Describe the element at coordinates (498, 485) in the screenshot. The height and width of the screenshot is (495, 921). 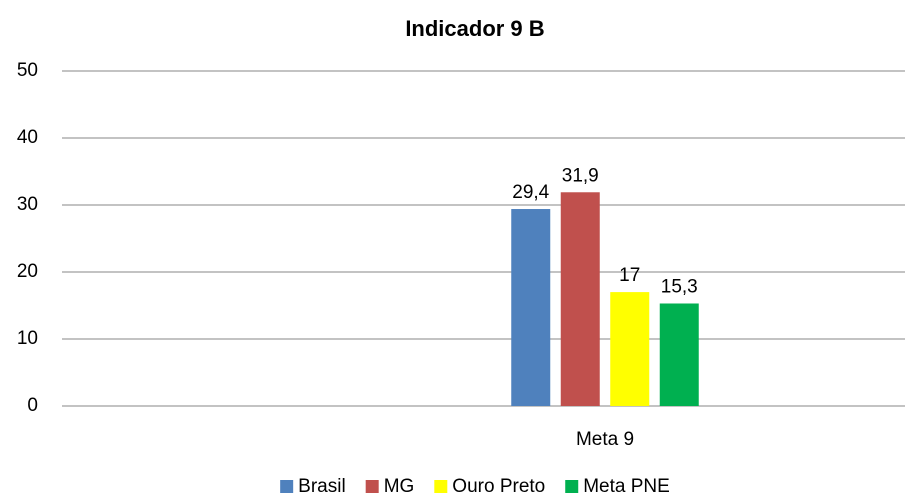
I see `legend-label: Ouro Preto` at that location.